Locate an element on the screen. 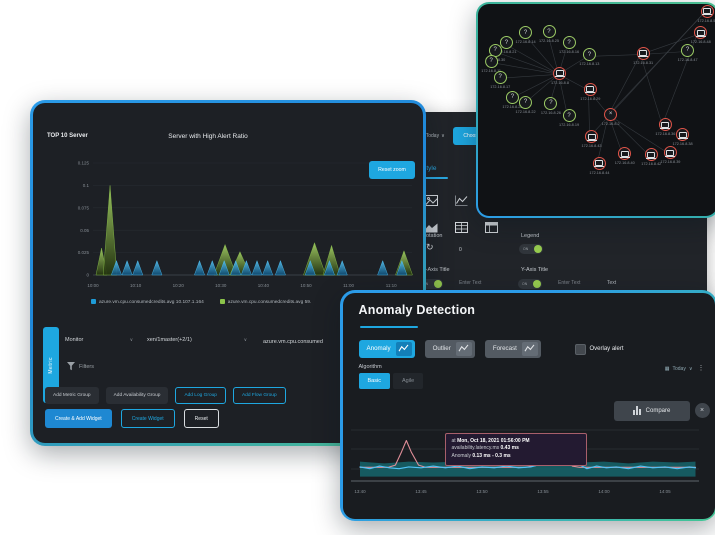  y-axis-title-label: Y-Axis Title is located at coordinates (535, 270).